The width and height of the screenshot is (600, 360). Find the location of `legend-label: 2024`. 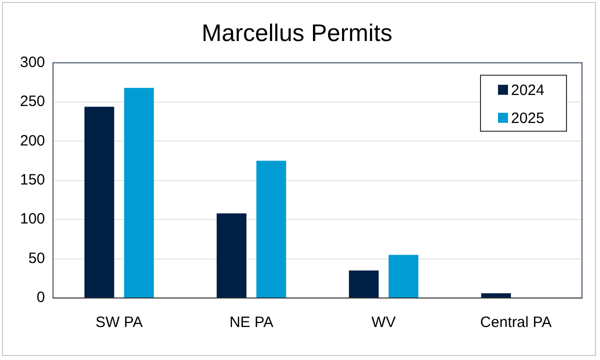

legend-label: 2024 is located at coordinates (527, 90).